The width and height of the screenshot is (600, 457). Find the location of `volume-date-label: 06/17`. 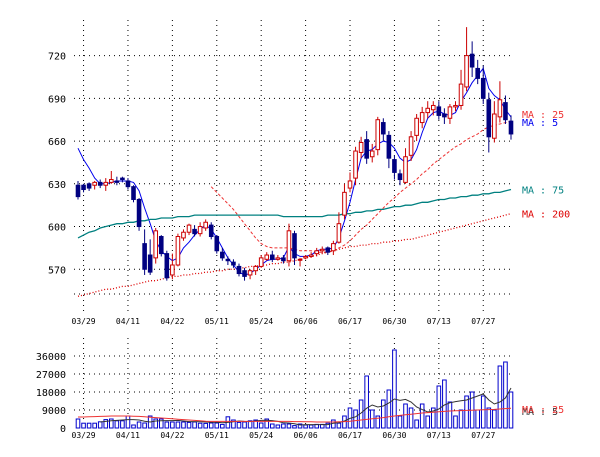

volume-date-label: 06/17 is located at coordinates (350, 435).